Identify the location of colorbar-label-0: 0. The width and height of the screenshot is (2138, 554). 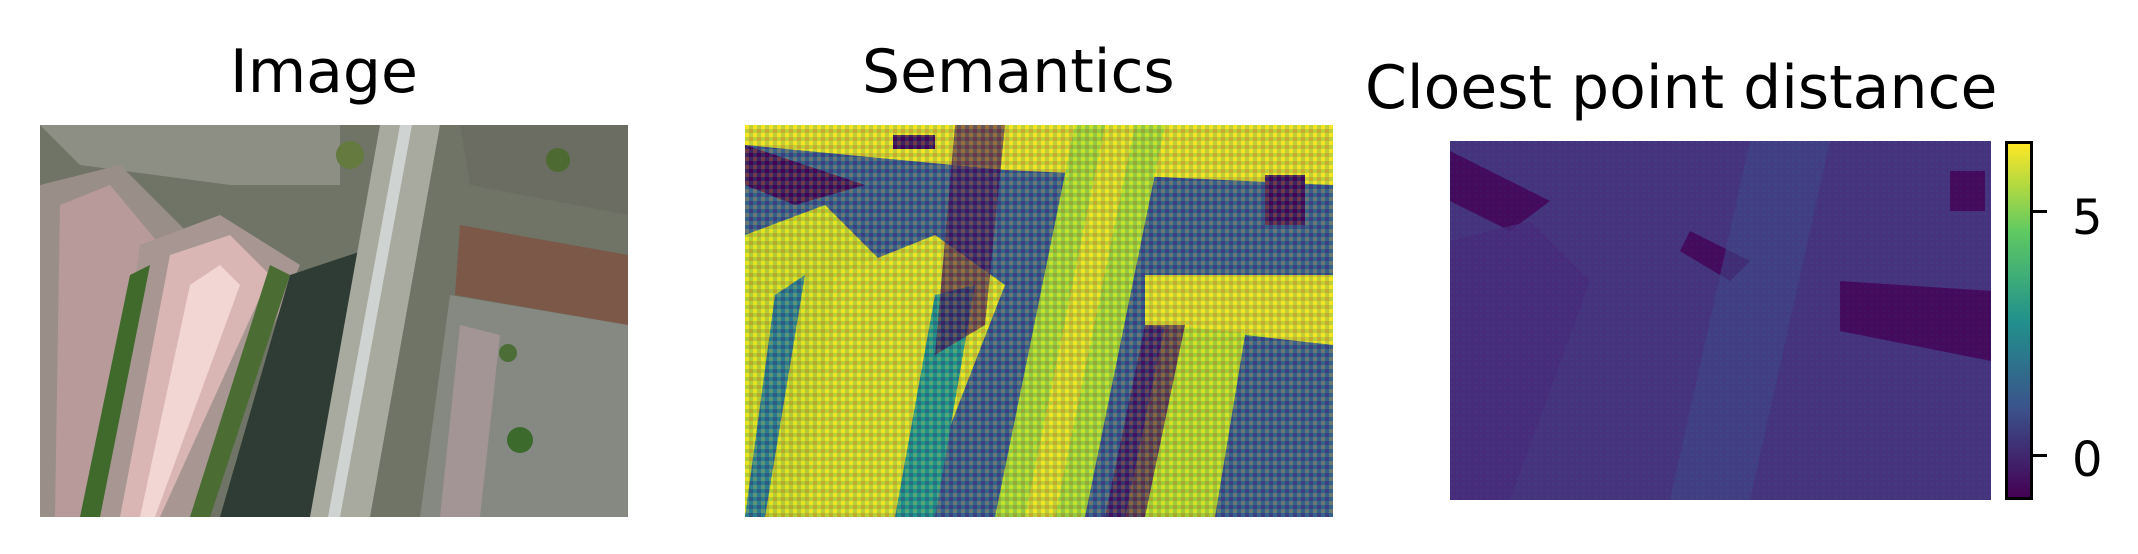
(2087, 460).